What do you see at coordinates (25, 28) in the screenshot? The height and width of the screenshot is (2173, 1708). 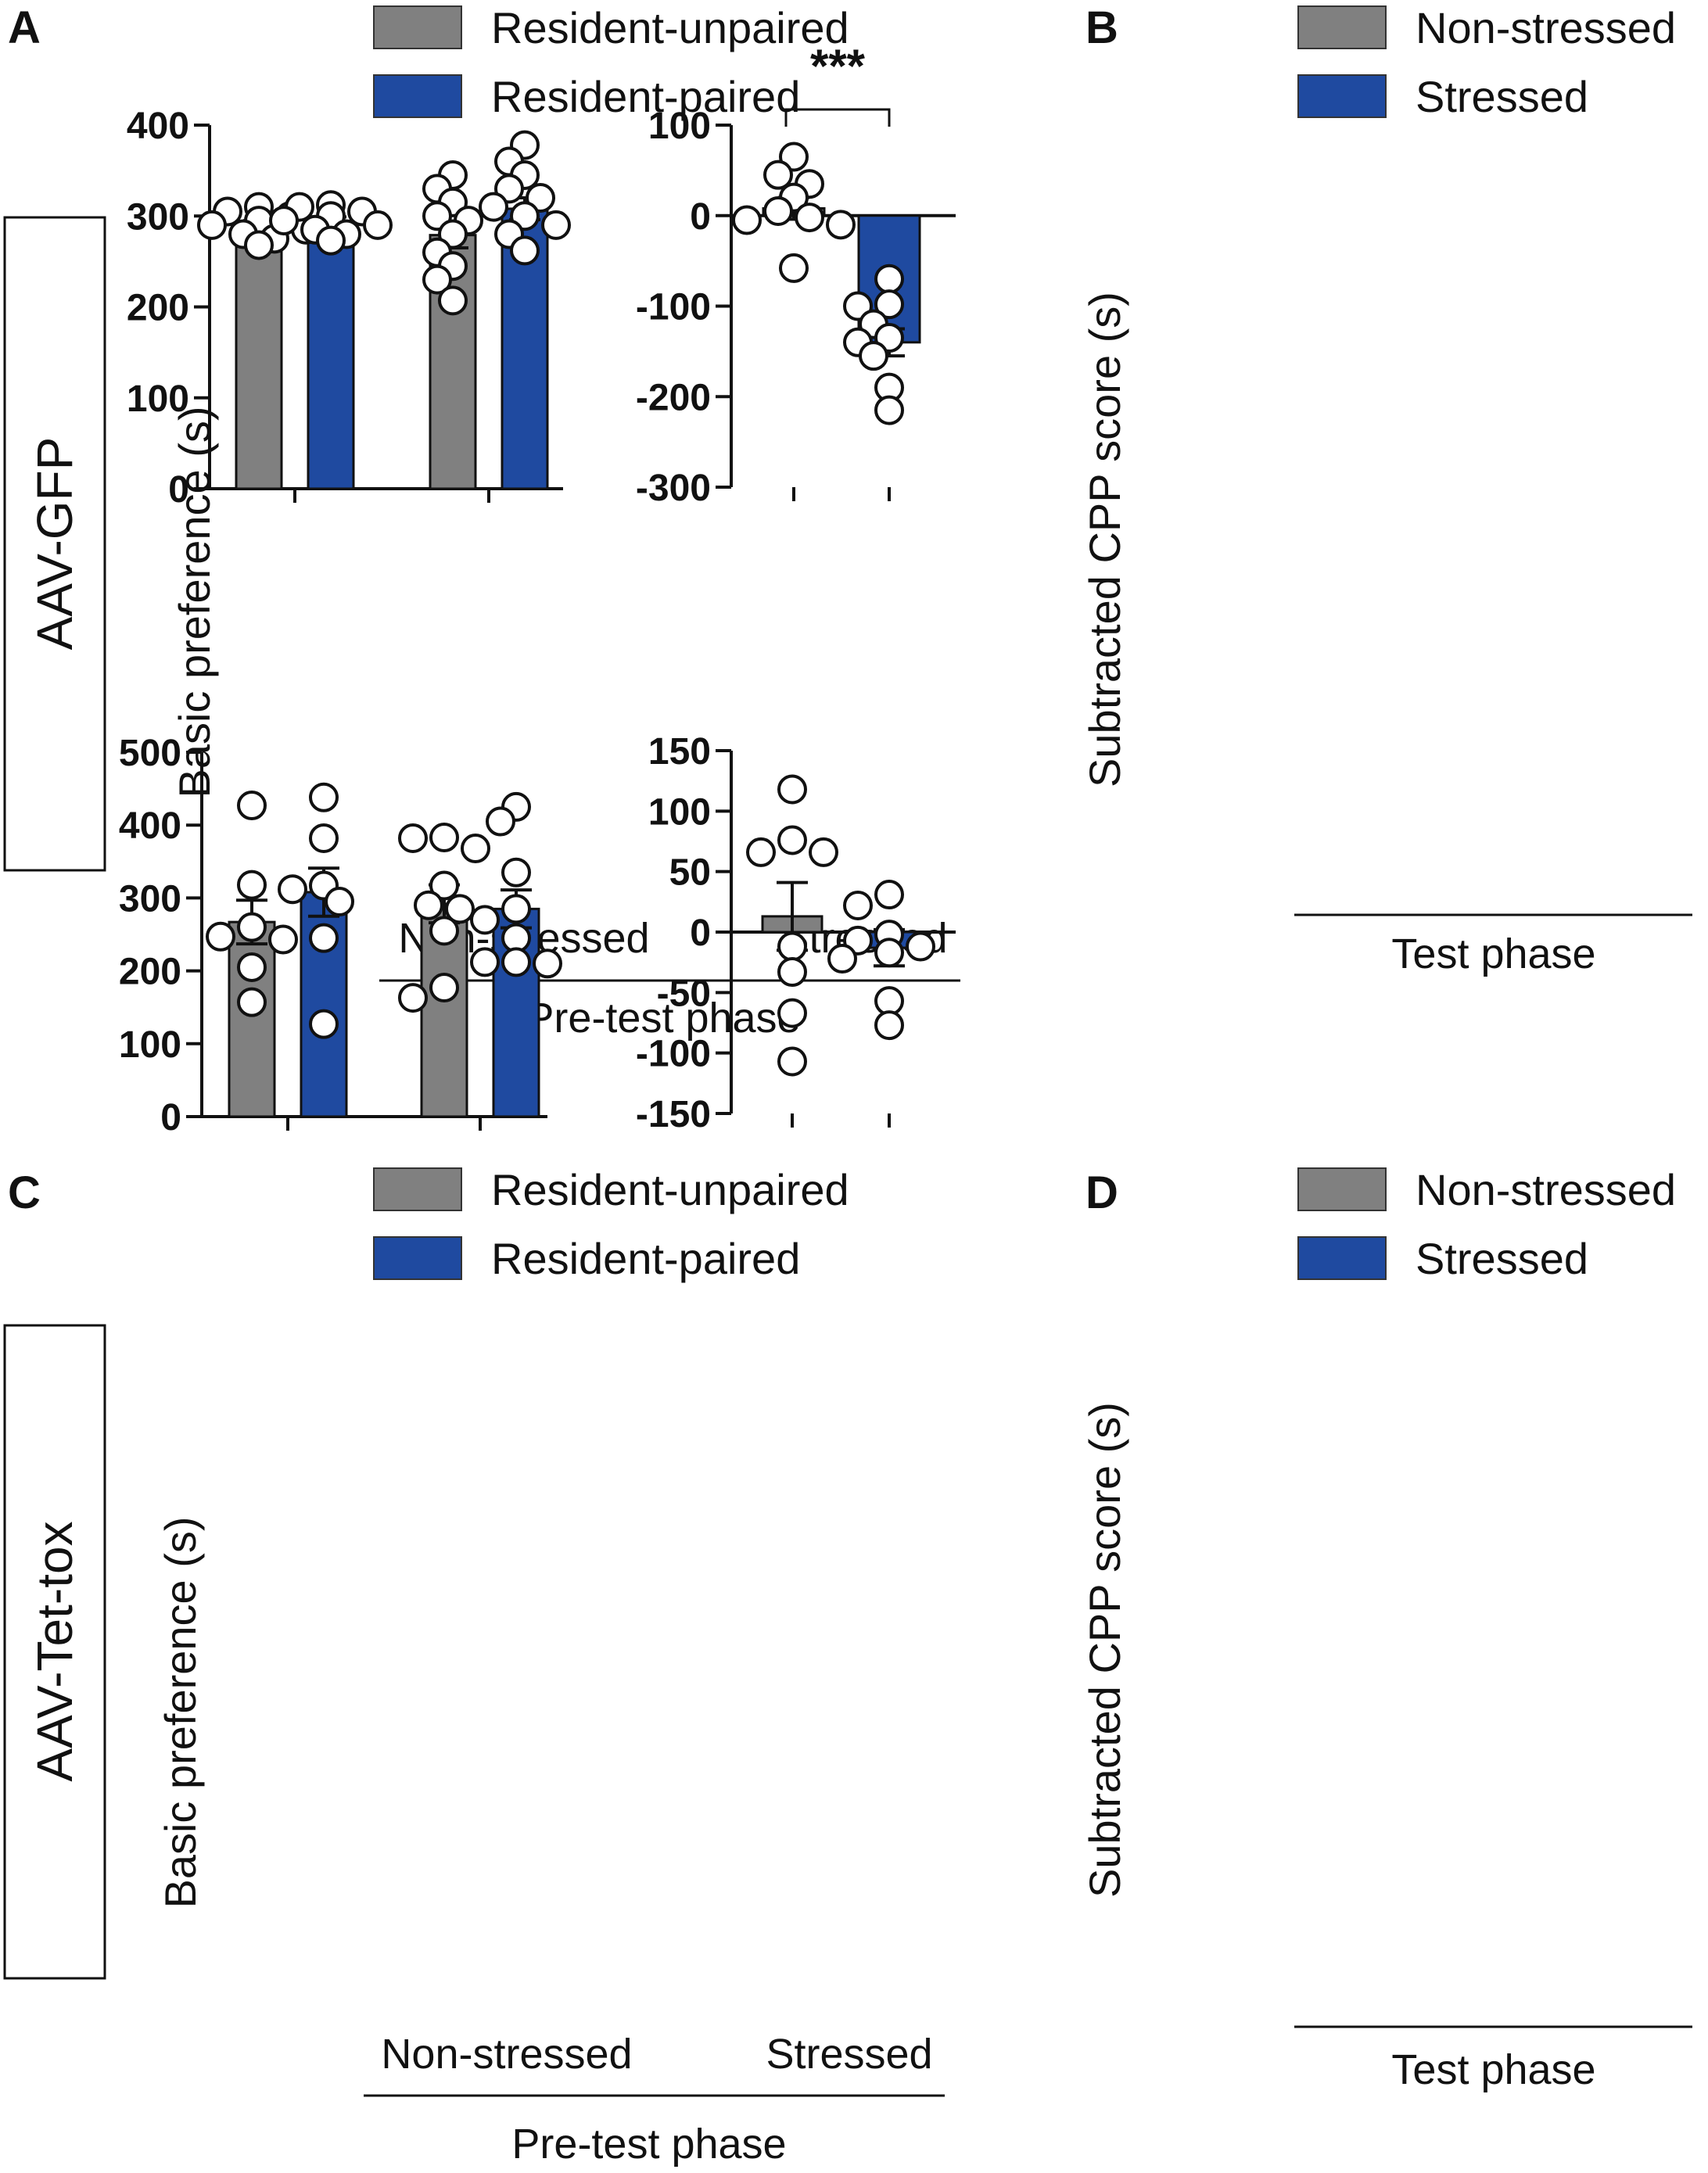 I see `panel-a-label: A` at bounding box center [25, 28].